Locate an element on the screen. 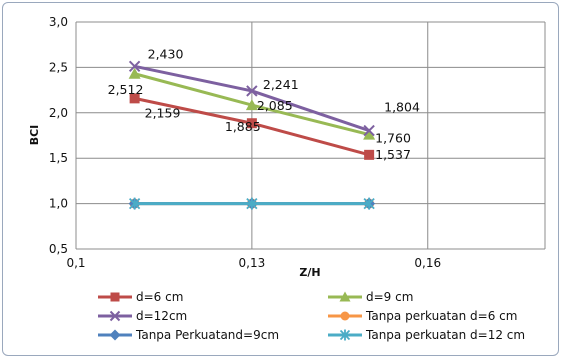  series-d-6-cm is located at coordinates (252, 126).